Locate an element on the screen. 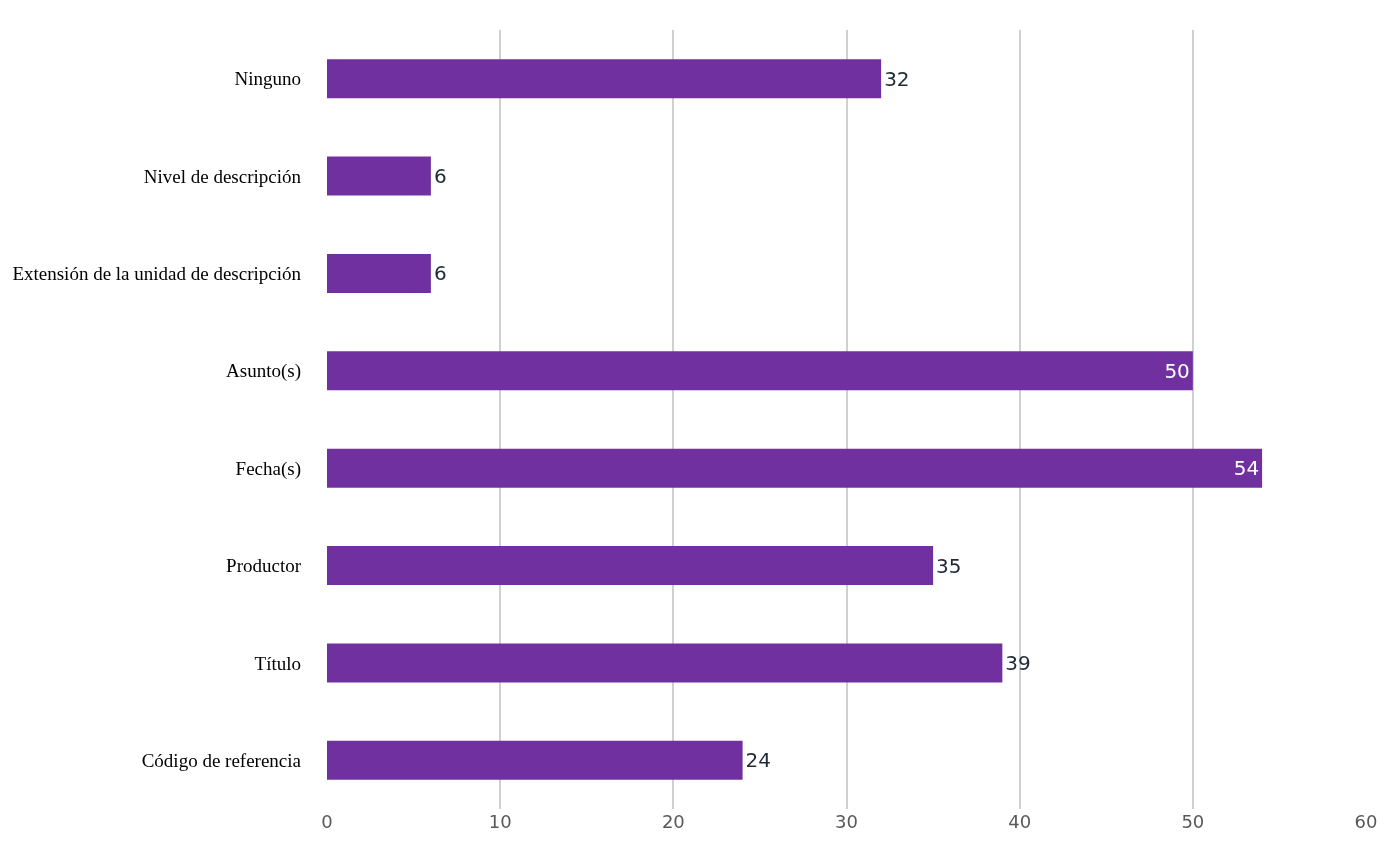 Image resolution: width=1389 pixels, height=859 pixels. x-tick-label: 30 is located at coordinates (846, 821).